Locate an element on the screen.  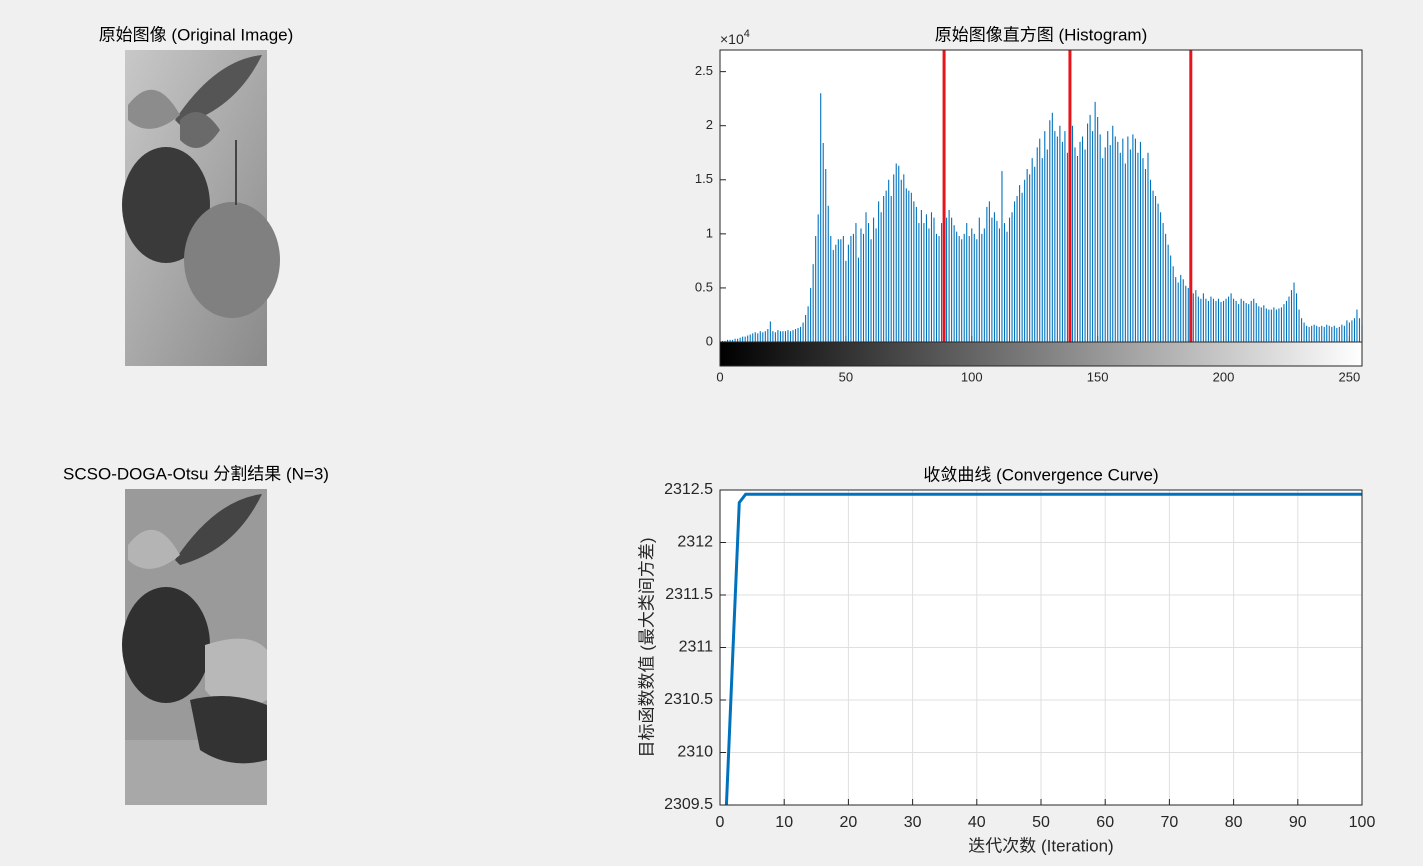
y-tick-label: 2 is located at coordinates (709, 124).